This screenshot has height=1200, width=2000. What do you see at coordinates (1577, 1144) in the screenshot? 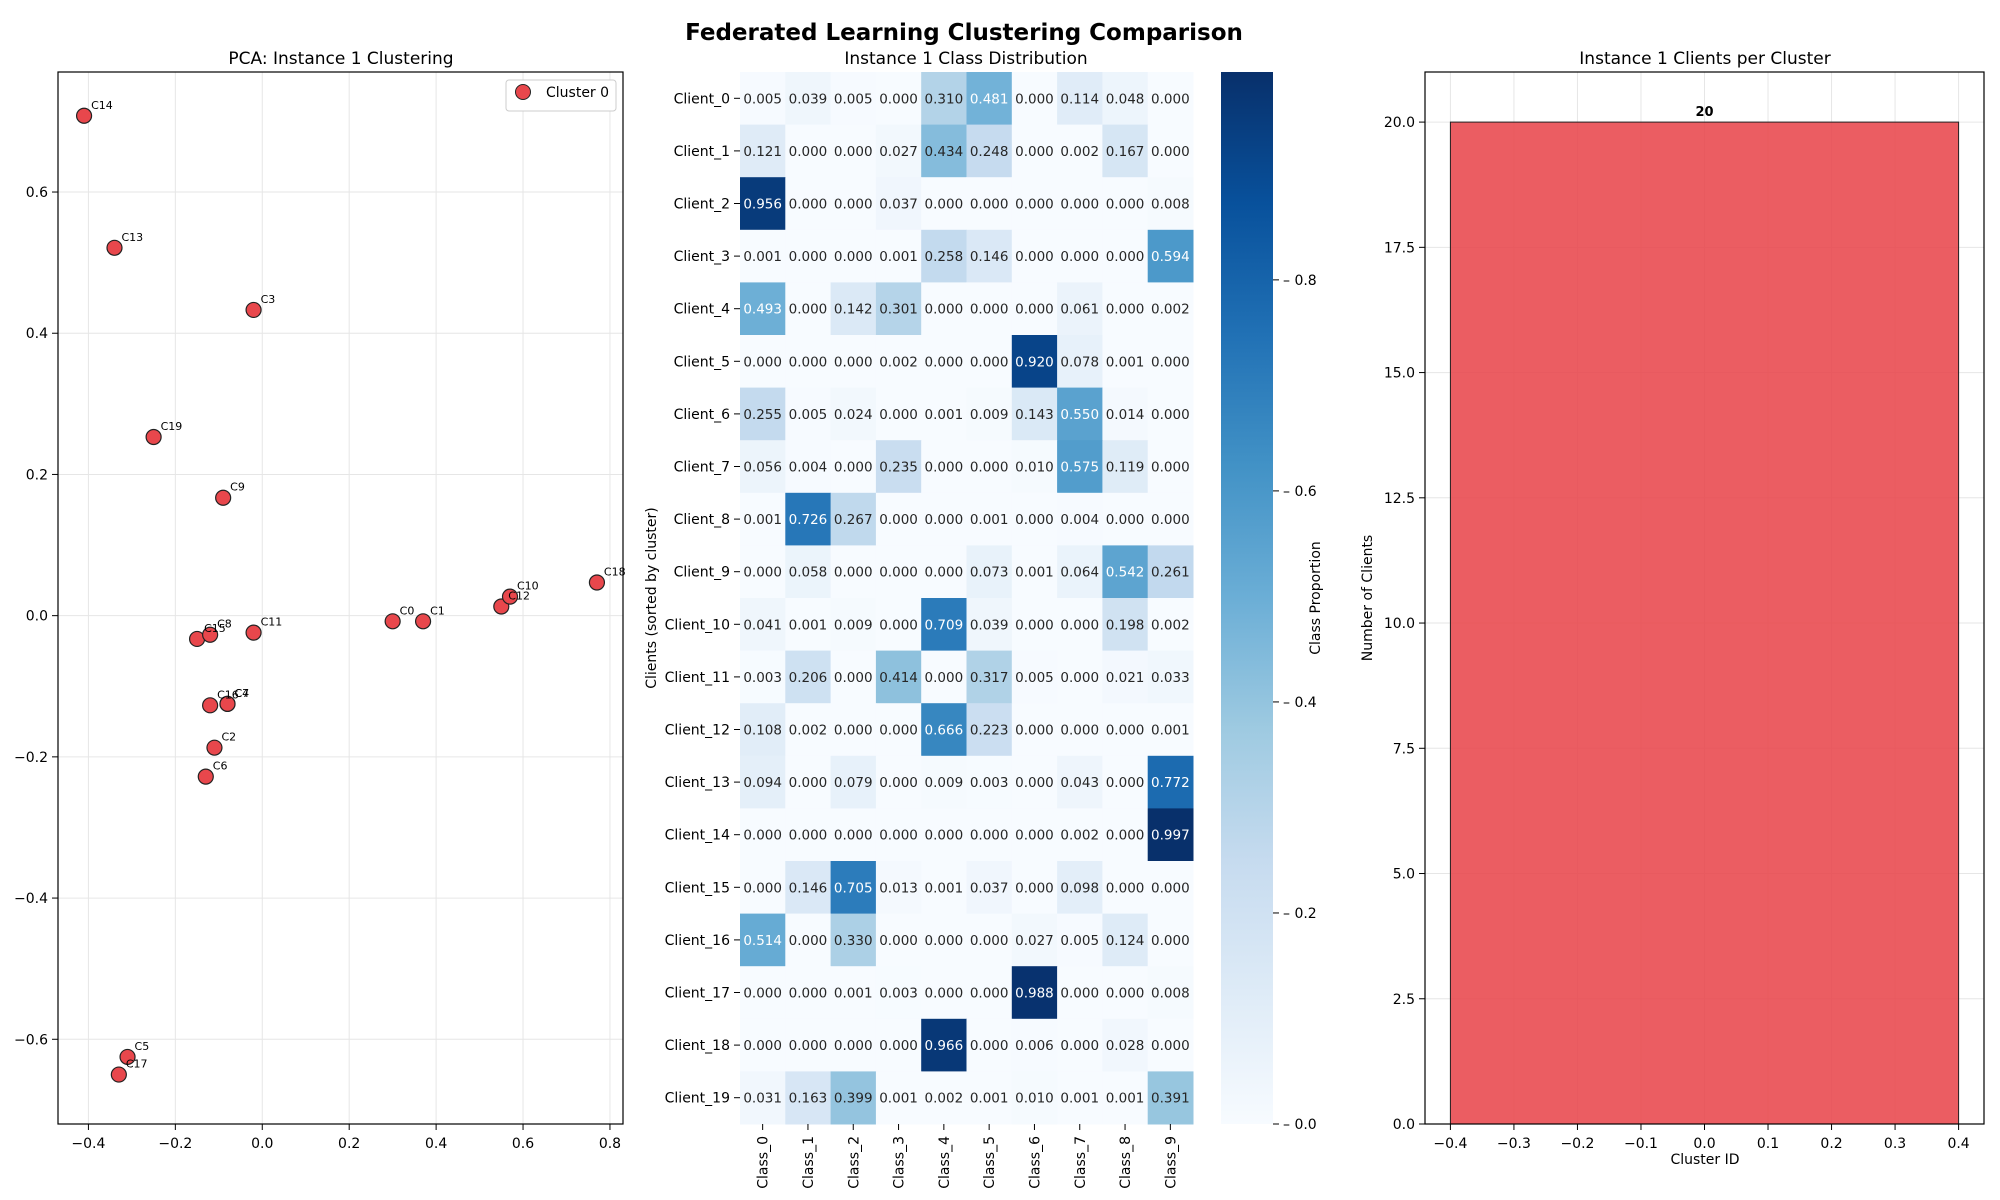
I see `bar-xtick-label: −0.2` at bounding box center [1577, 1144].